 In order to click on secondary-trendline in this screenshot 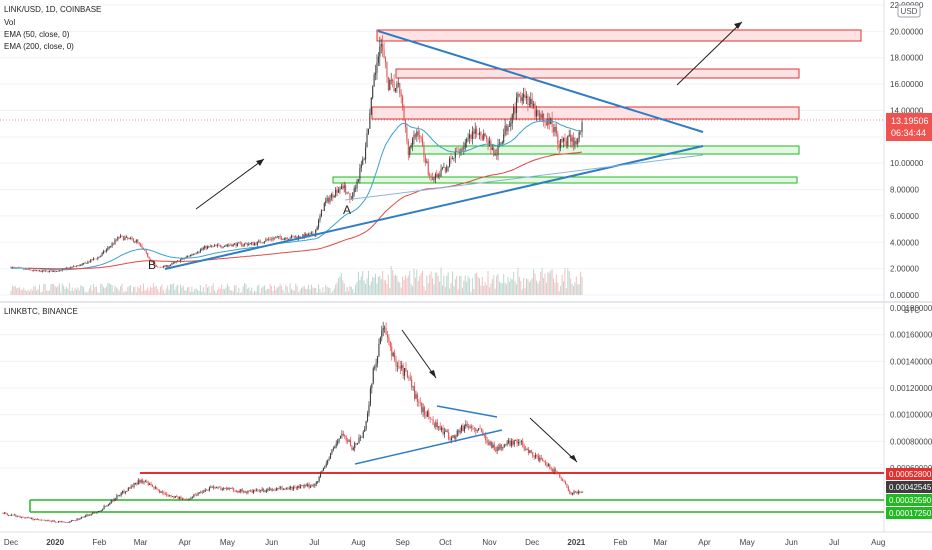, I will do `click(524, 177)`.